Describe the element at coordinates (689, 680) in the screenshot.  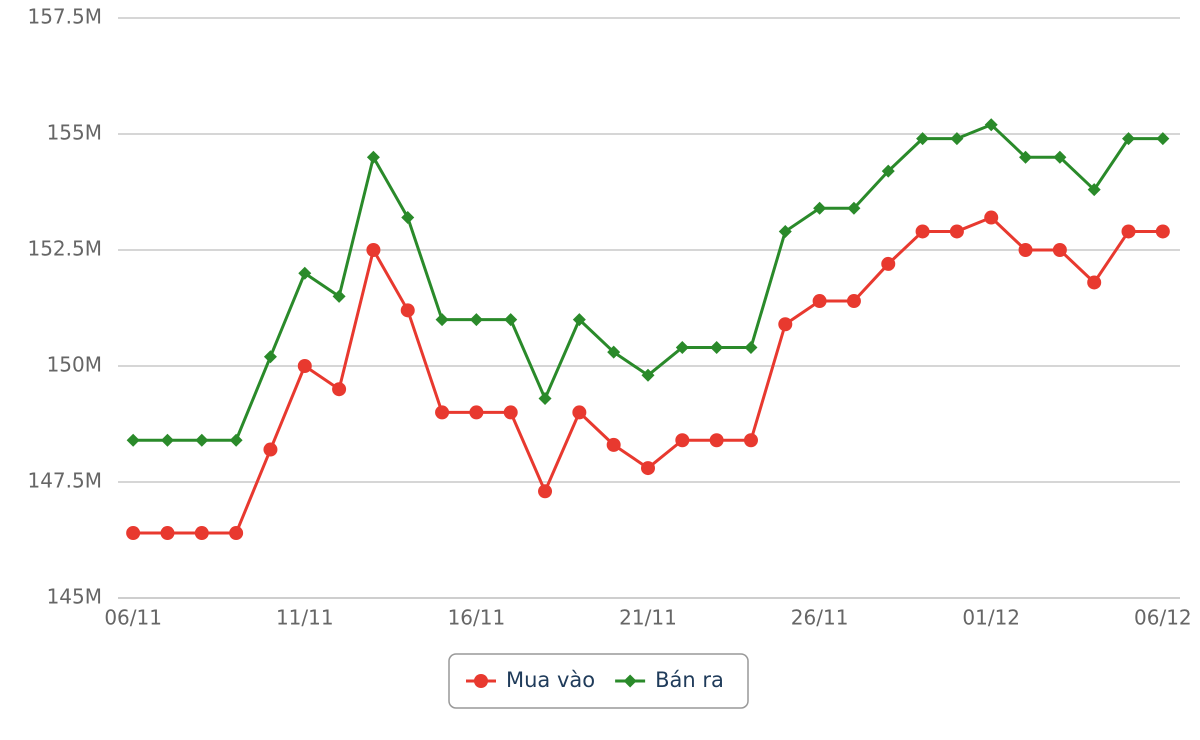
I see `legend-label: Bán ra` at that location.